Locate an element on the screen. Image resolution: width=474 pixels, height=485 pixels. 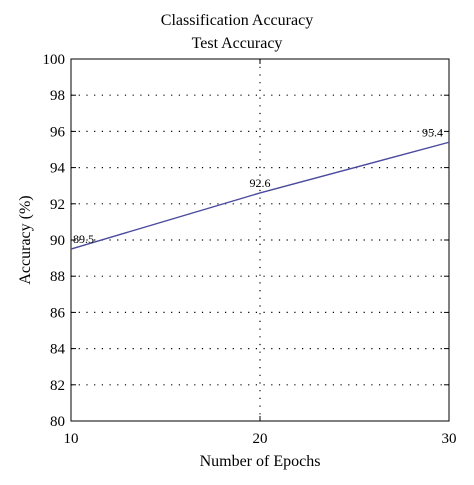
x-tick-label: 20 is located at coordinates (260, 439).